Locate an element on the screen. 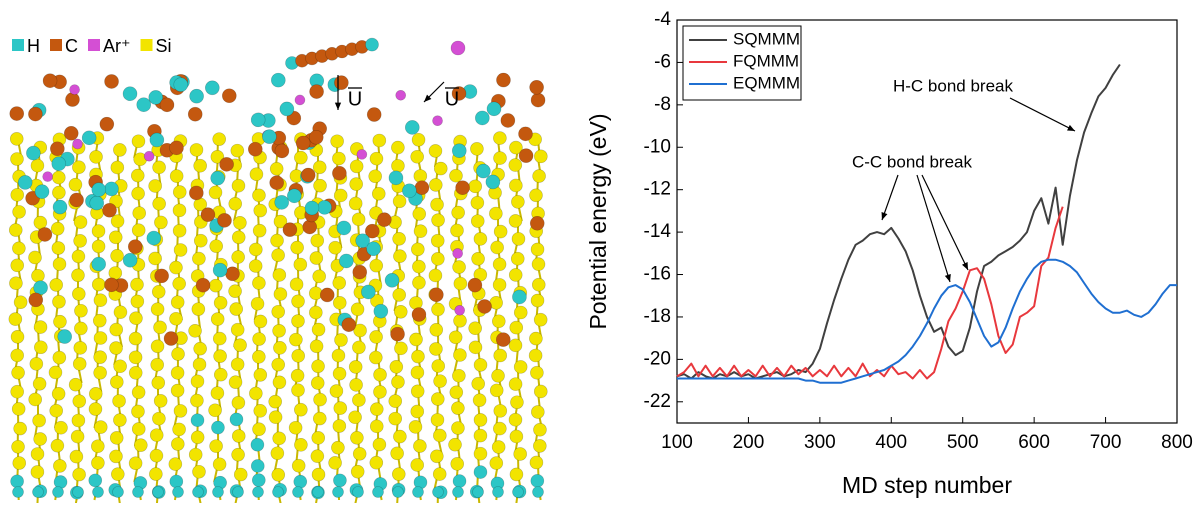  annotation: H-C bond break is located at coordinates (953, 85).